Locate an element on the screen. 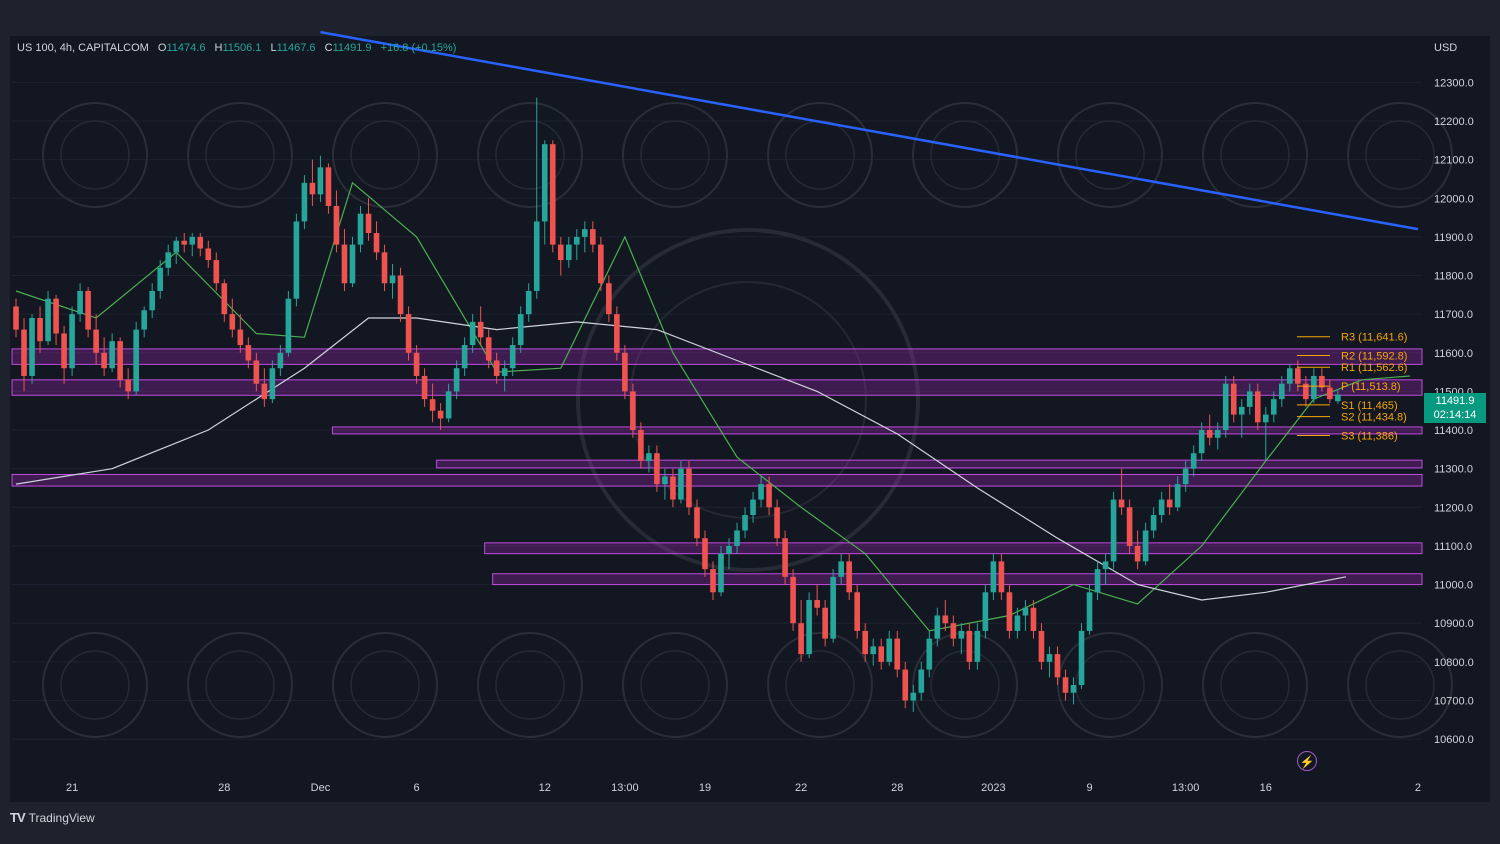  pivot-label: R1 (11,562.6) is located at coordinates (1374, 368).